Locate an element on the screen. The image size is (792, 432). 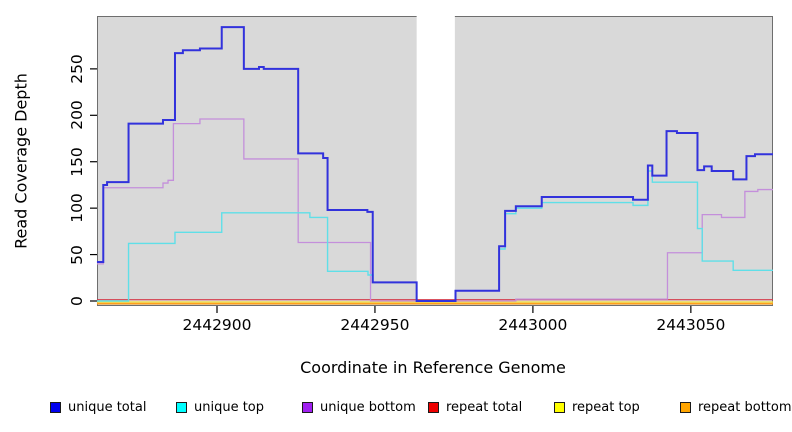
legend-label: repeat bottom is located at coordinates (745, 407).